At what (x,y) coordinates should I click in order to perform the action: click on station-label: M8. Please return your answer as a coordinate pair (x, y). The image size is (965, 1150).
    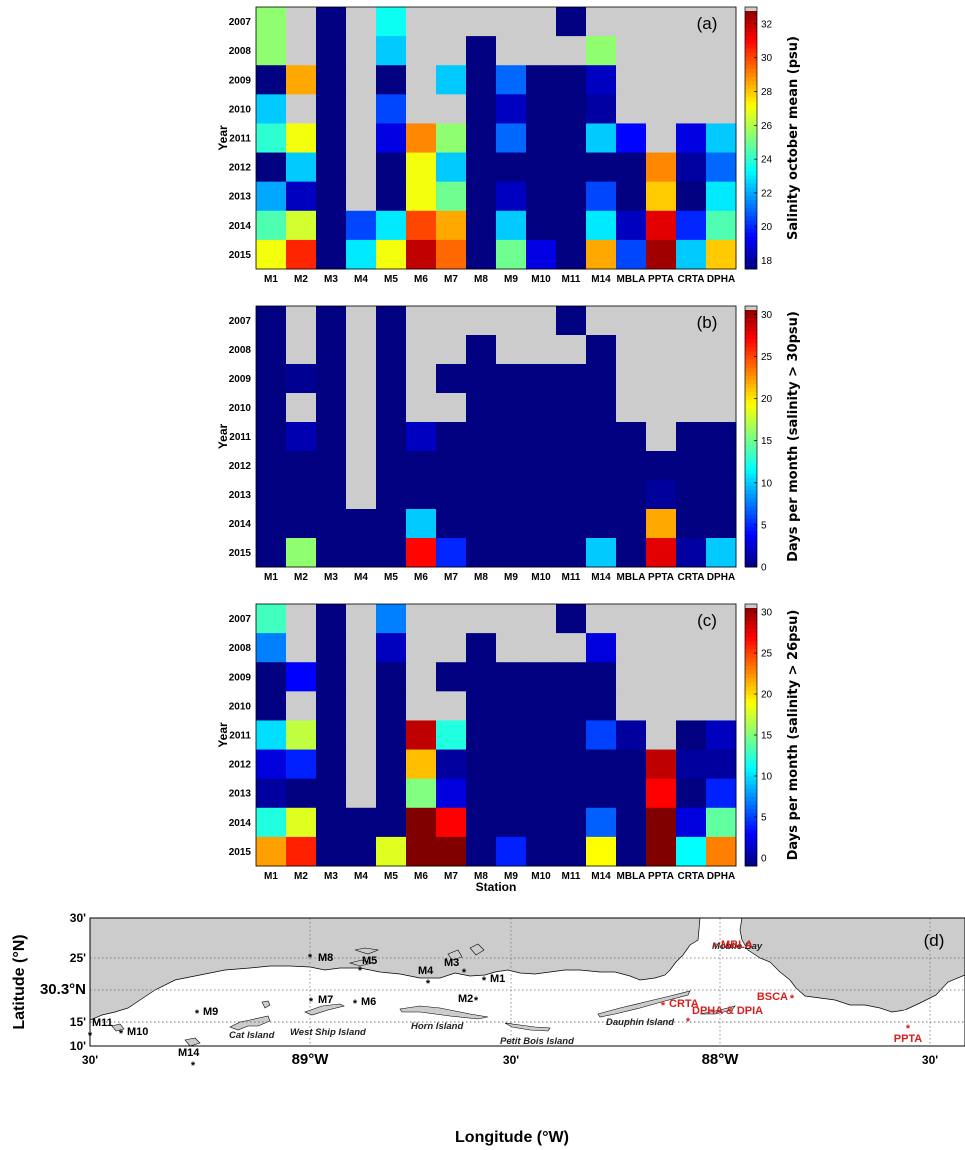
    Looking at the image, I should click on (325, 958).